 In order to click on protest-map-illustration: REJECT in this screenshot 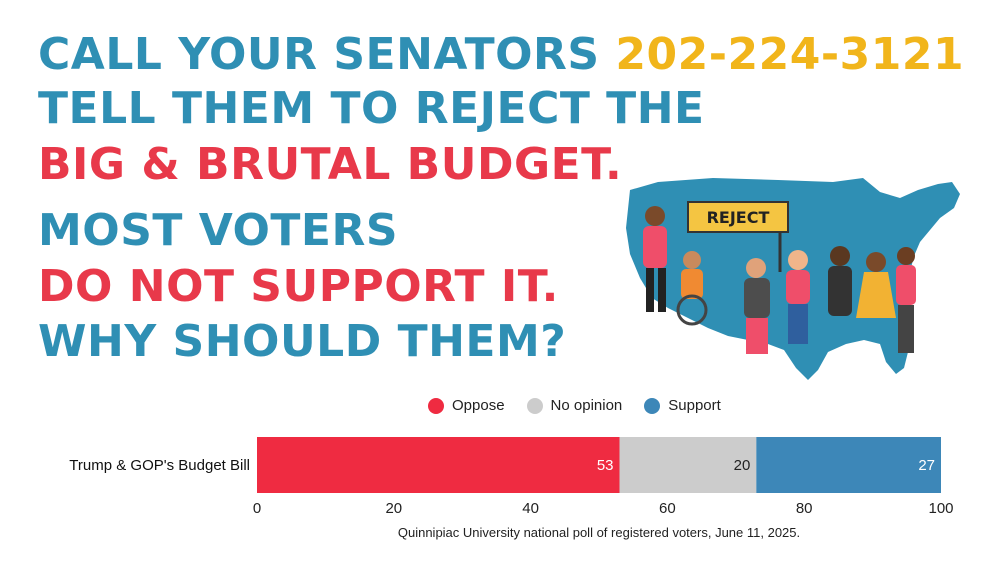, I will do `click(793, 279)`.